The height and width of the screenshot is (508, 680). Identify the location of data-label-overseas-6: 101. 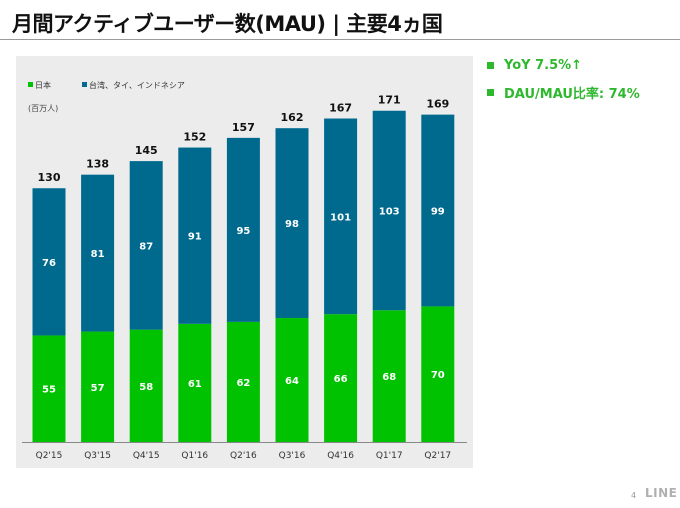
(340, 217).